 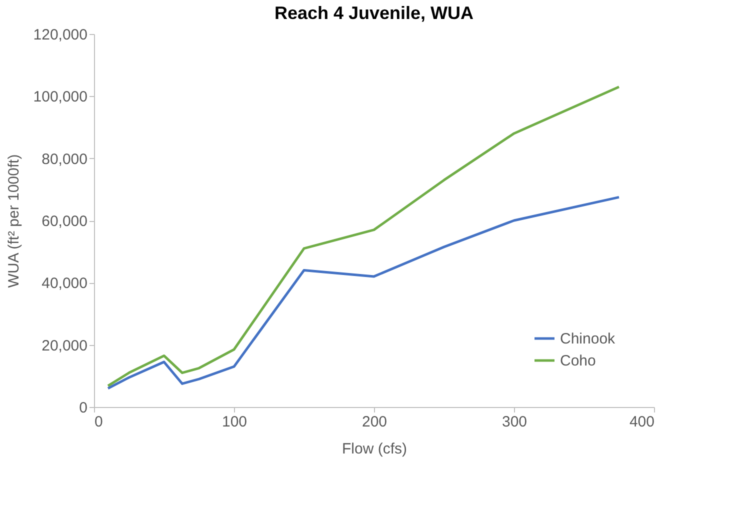 I want to click on y-tick-label: 60,000, so click(x=65, y=221).